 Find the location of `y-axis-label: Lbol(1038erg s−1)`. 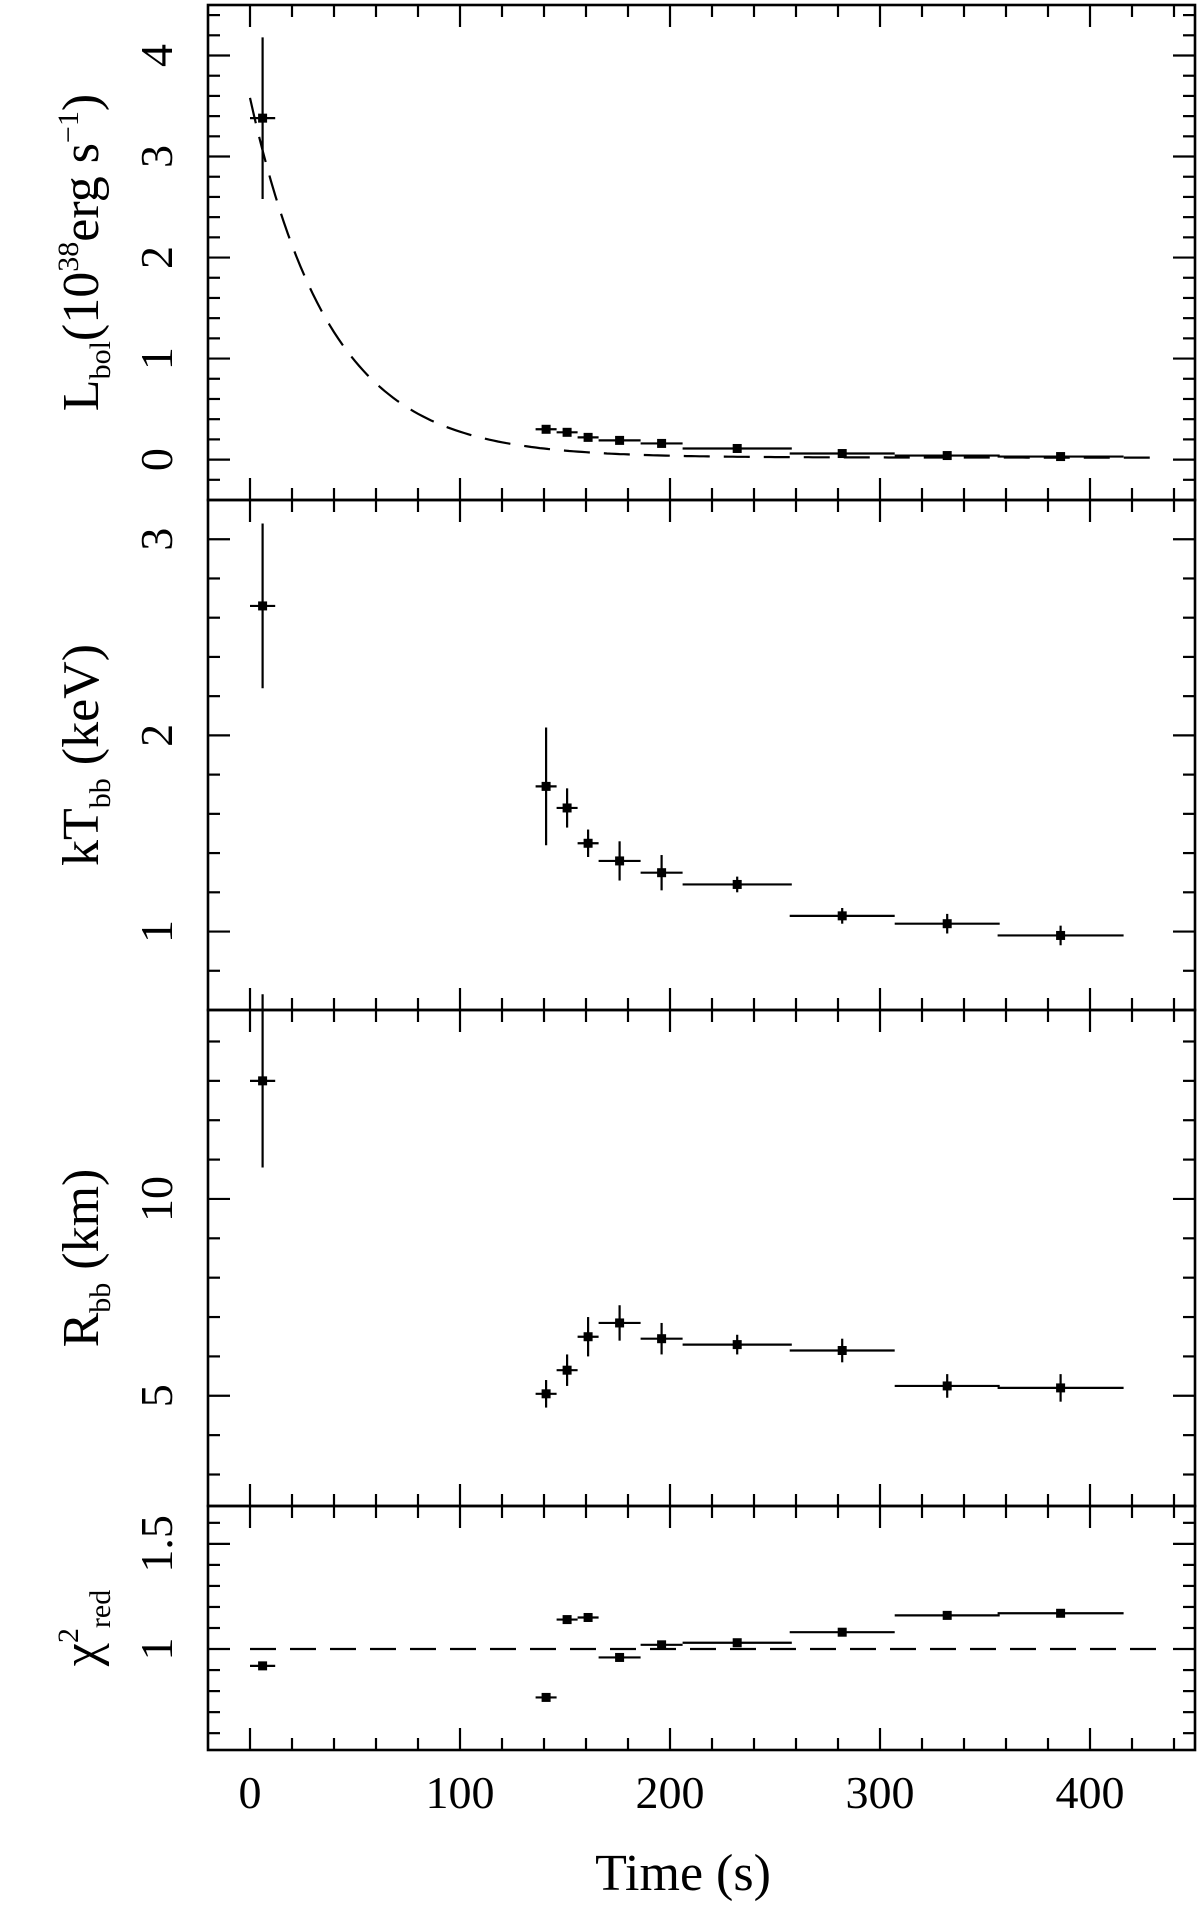

y-axis-label: Lbol(1038erg s−1) is located at coordinates (84, 252).